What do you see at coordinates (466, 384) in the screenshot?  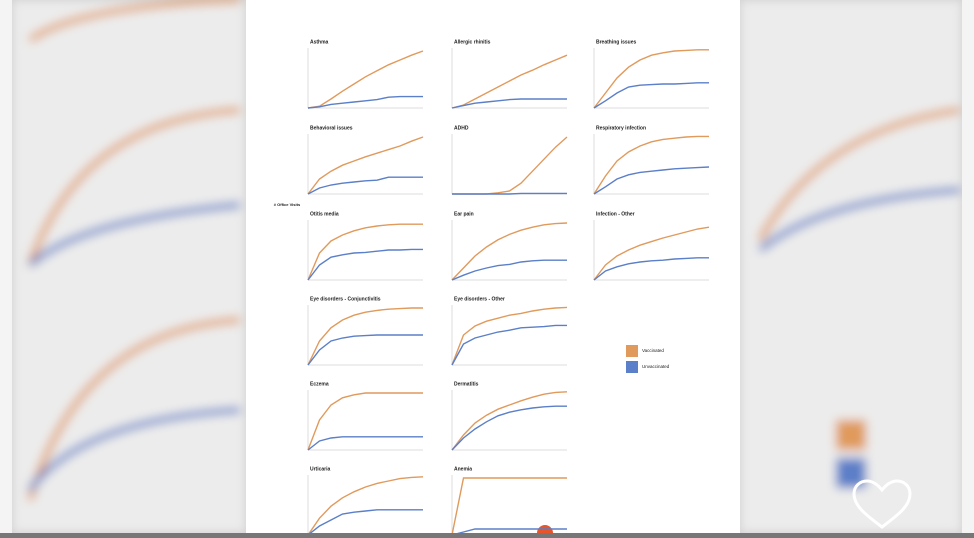 I see `panel-title: Dermatitis` at bounding box center [466, 384].